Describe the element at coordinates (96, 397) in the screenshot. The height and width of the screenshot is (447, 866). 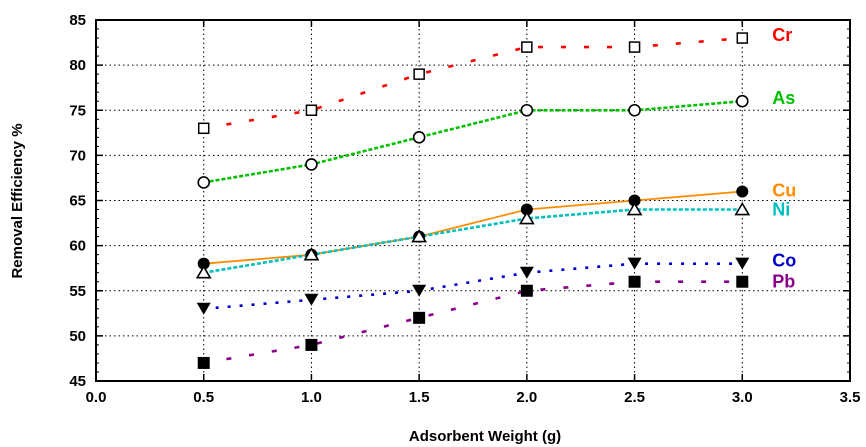
I see `x-tick-label: 0.0` at that location.